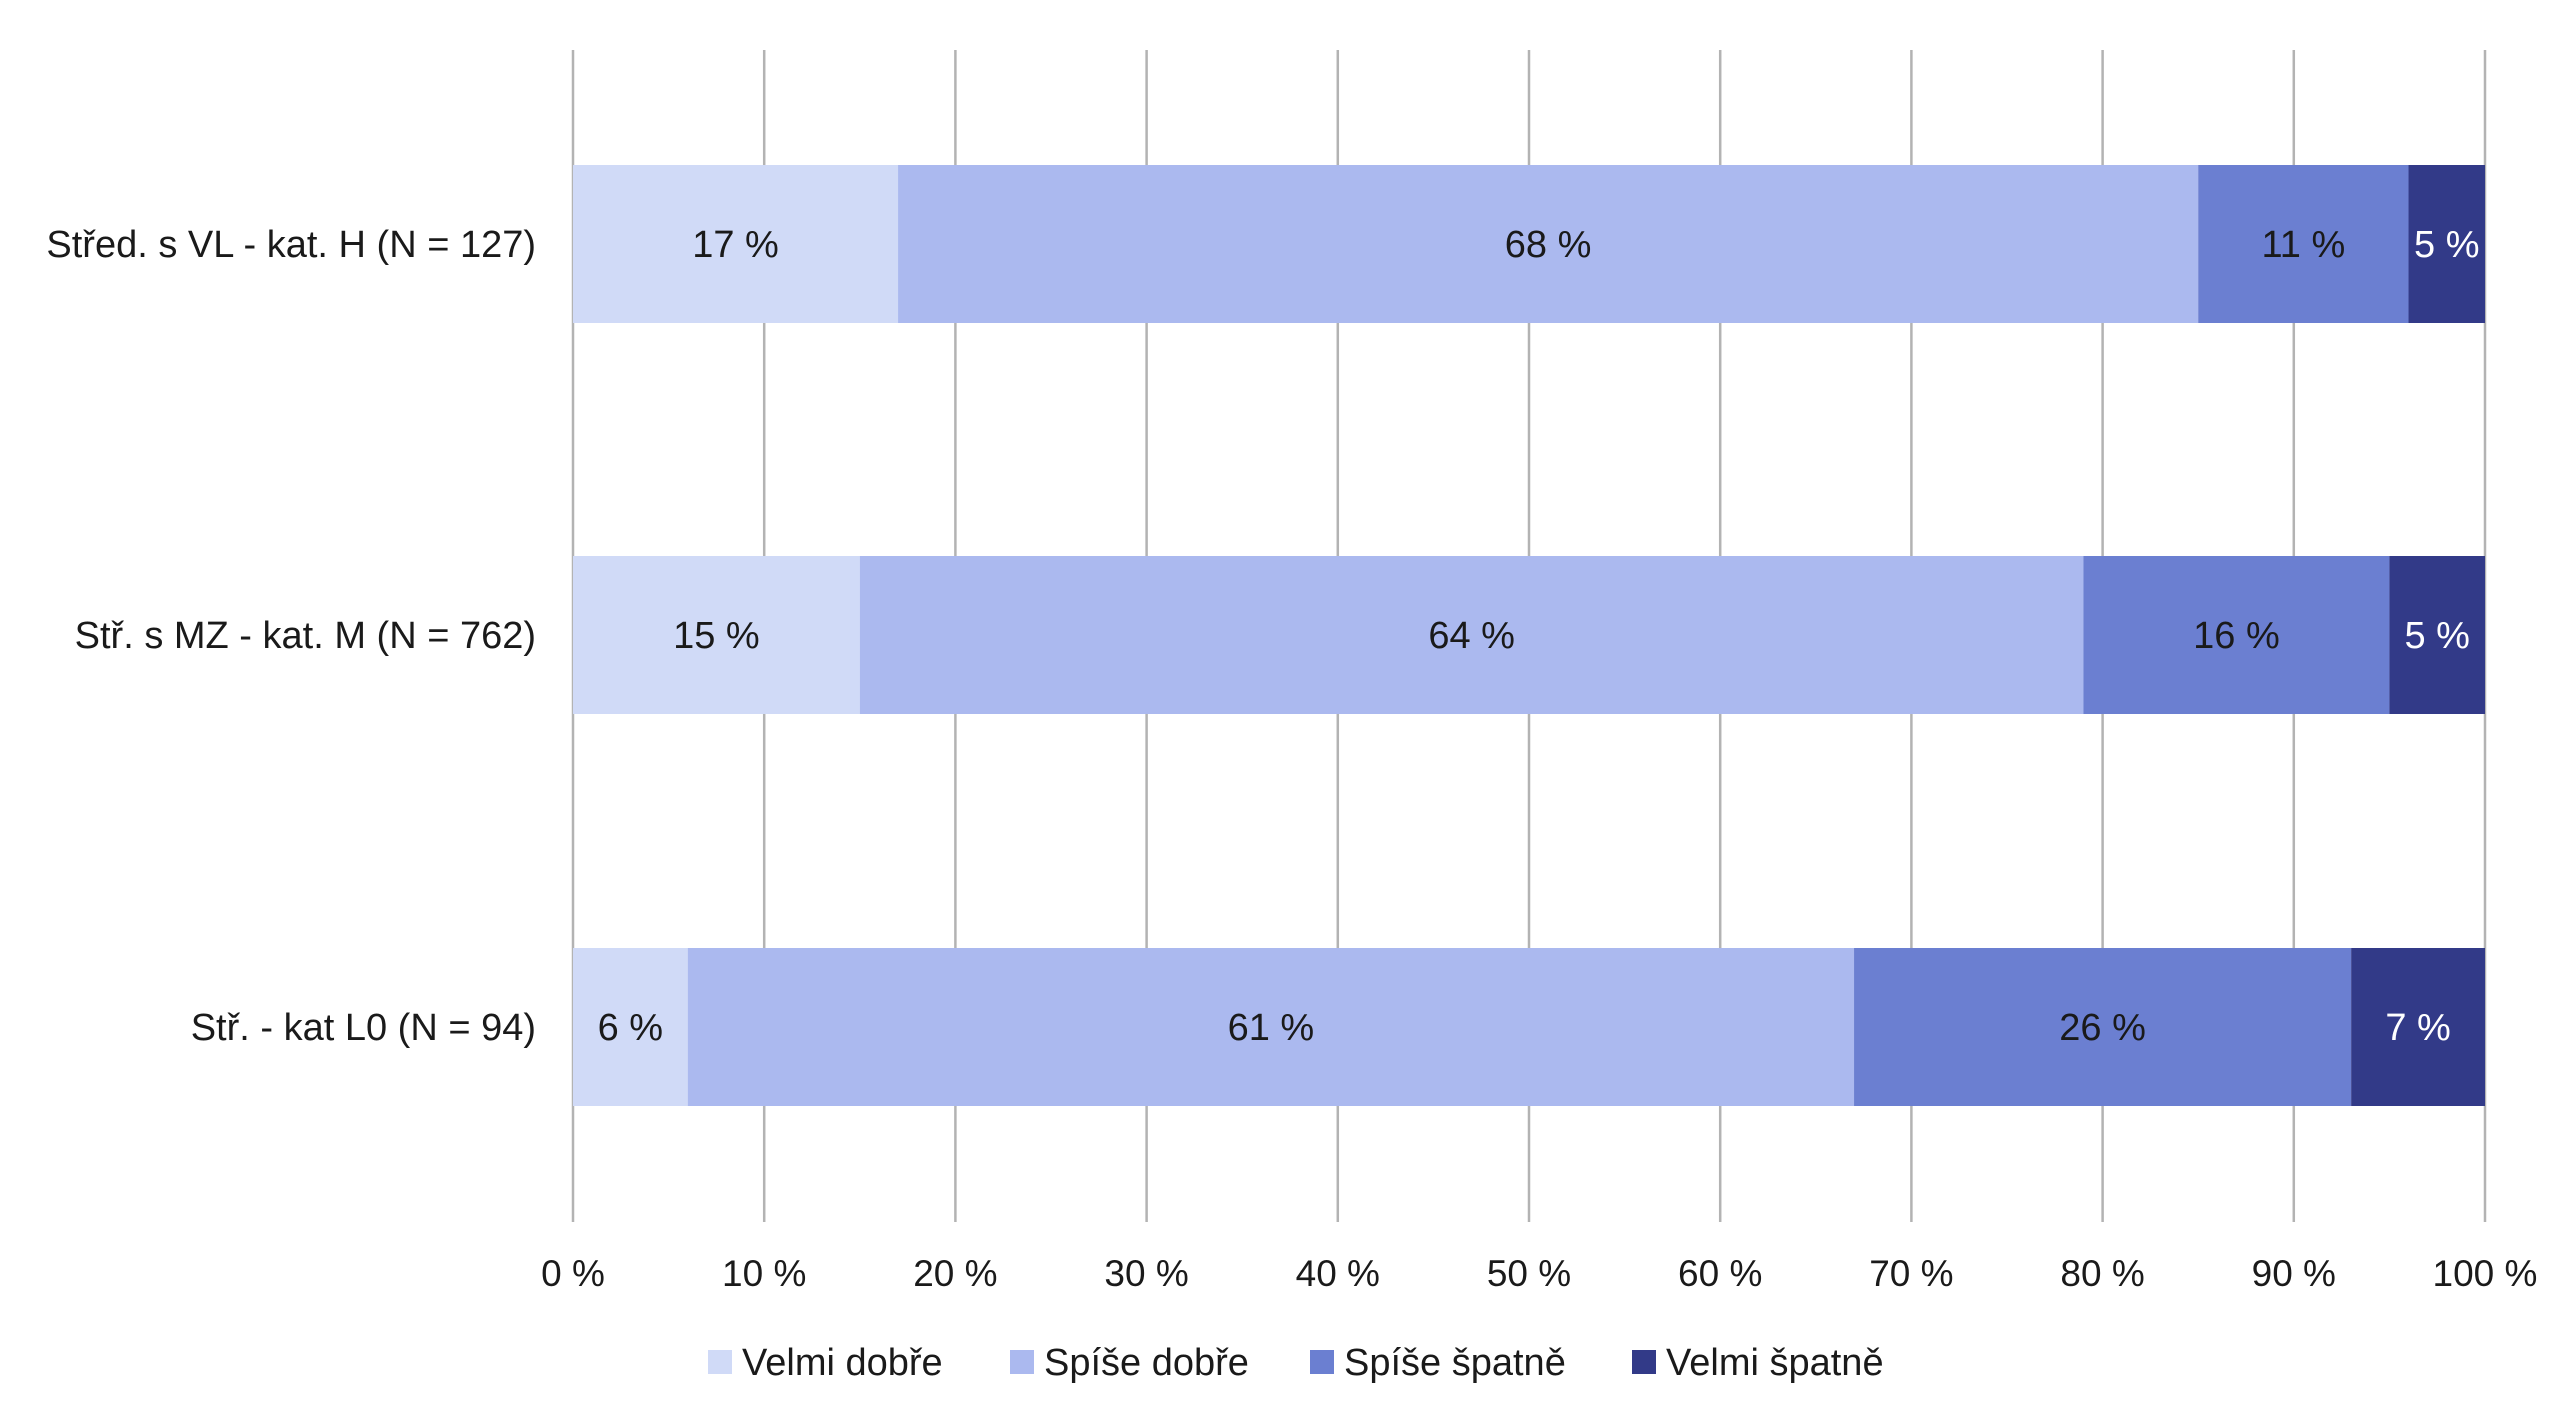 The width and height of the screenshot is (2560, 1412). Describe the element at coordinates (1338, 1273) in the screenshot. I see `x-tick-label: 40 %` at that location.